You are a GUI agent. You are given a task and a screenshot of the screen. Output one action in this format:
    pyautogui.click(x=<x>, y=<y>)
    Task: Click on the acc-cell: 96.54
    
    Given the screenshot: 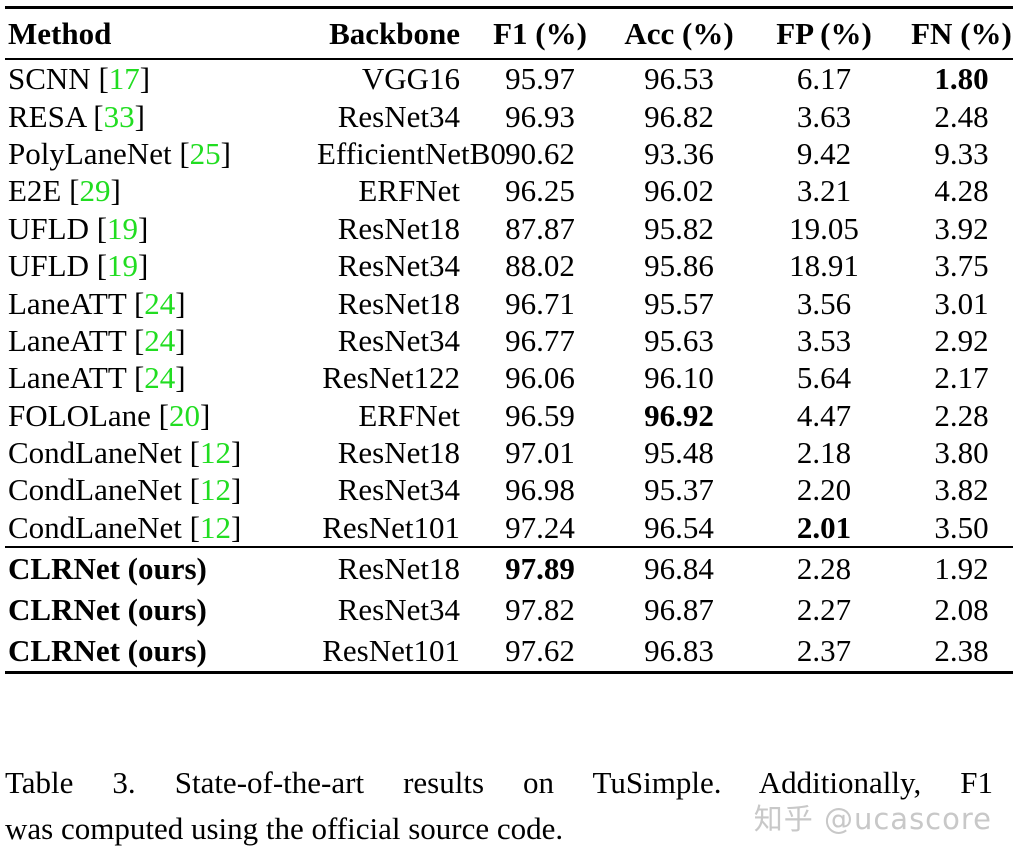 What is the action you would take?
    pyautogui.click(x=679, y=527)
    